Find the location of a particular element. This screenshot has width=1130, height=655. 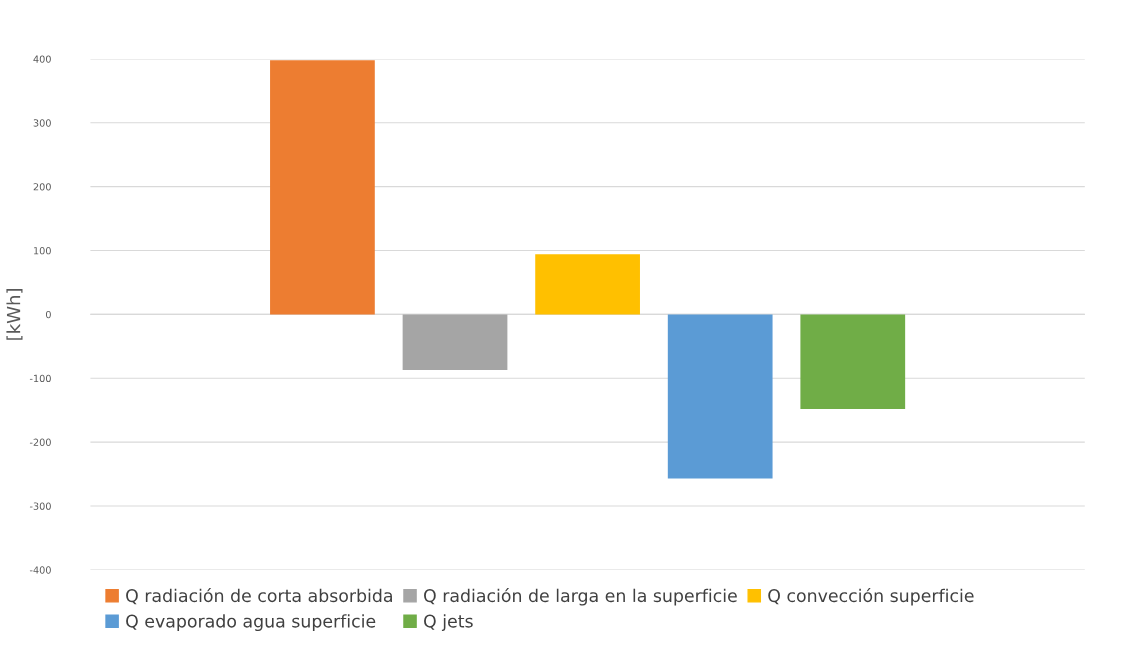

y-tick-label: 100 is located at coordinates (42, 251).